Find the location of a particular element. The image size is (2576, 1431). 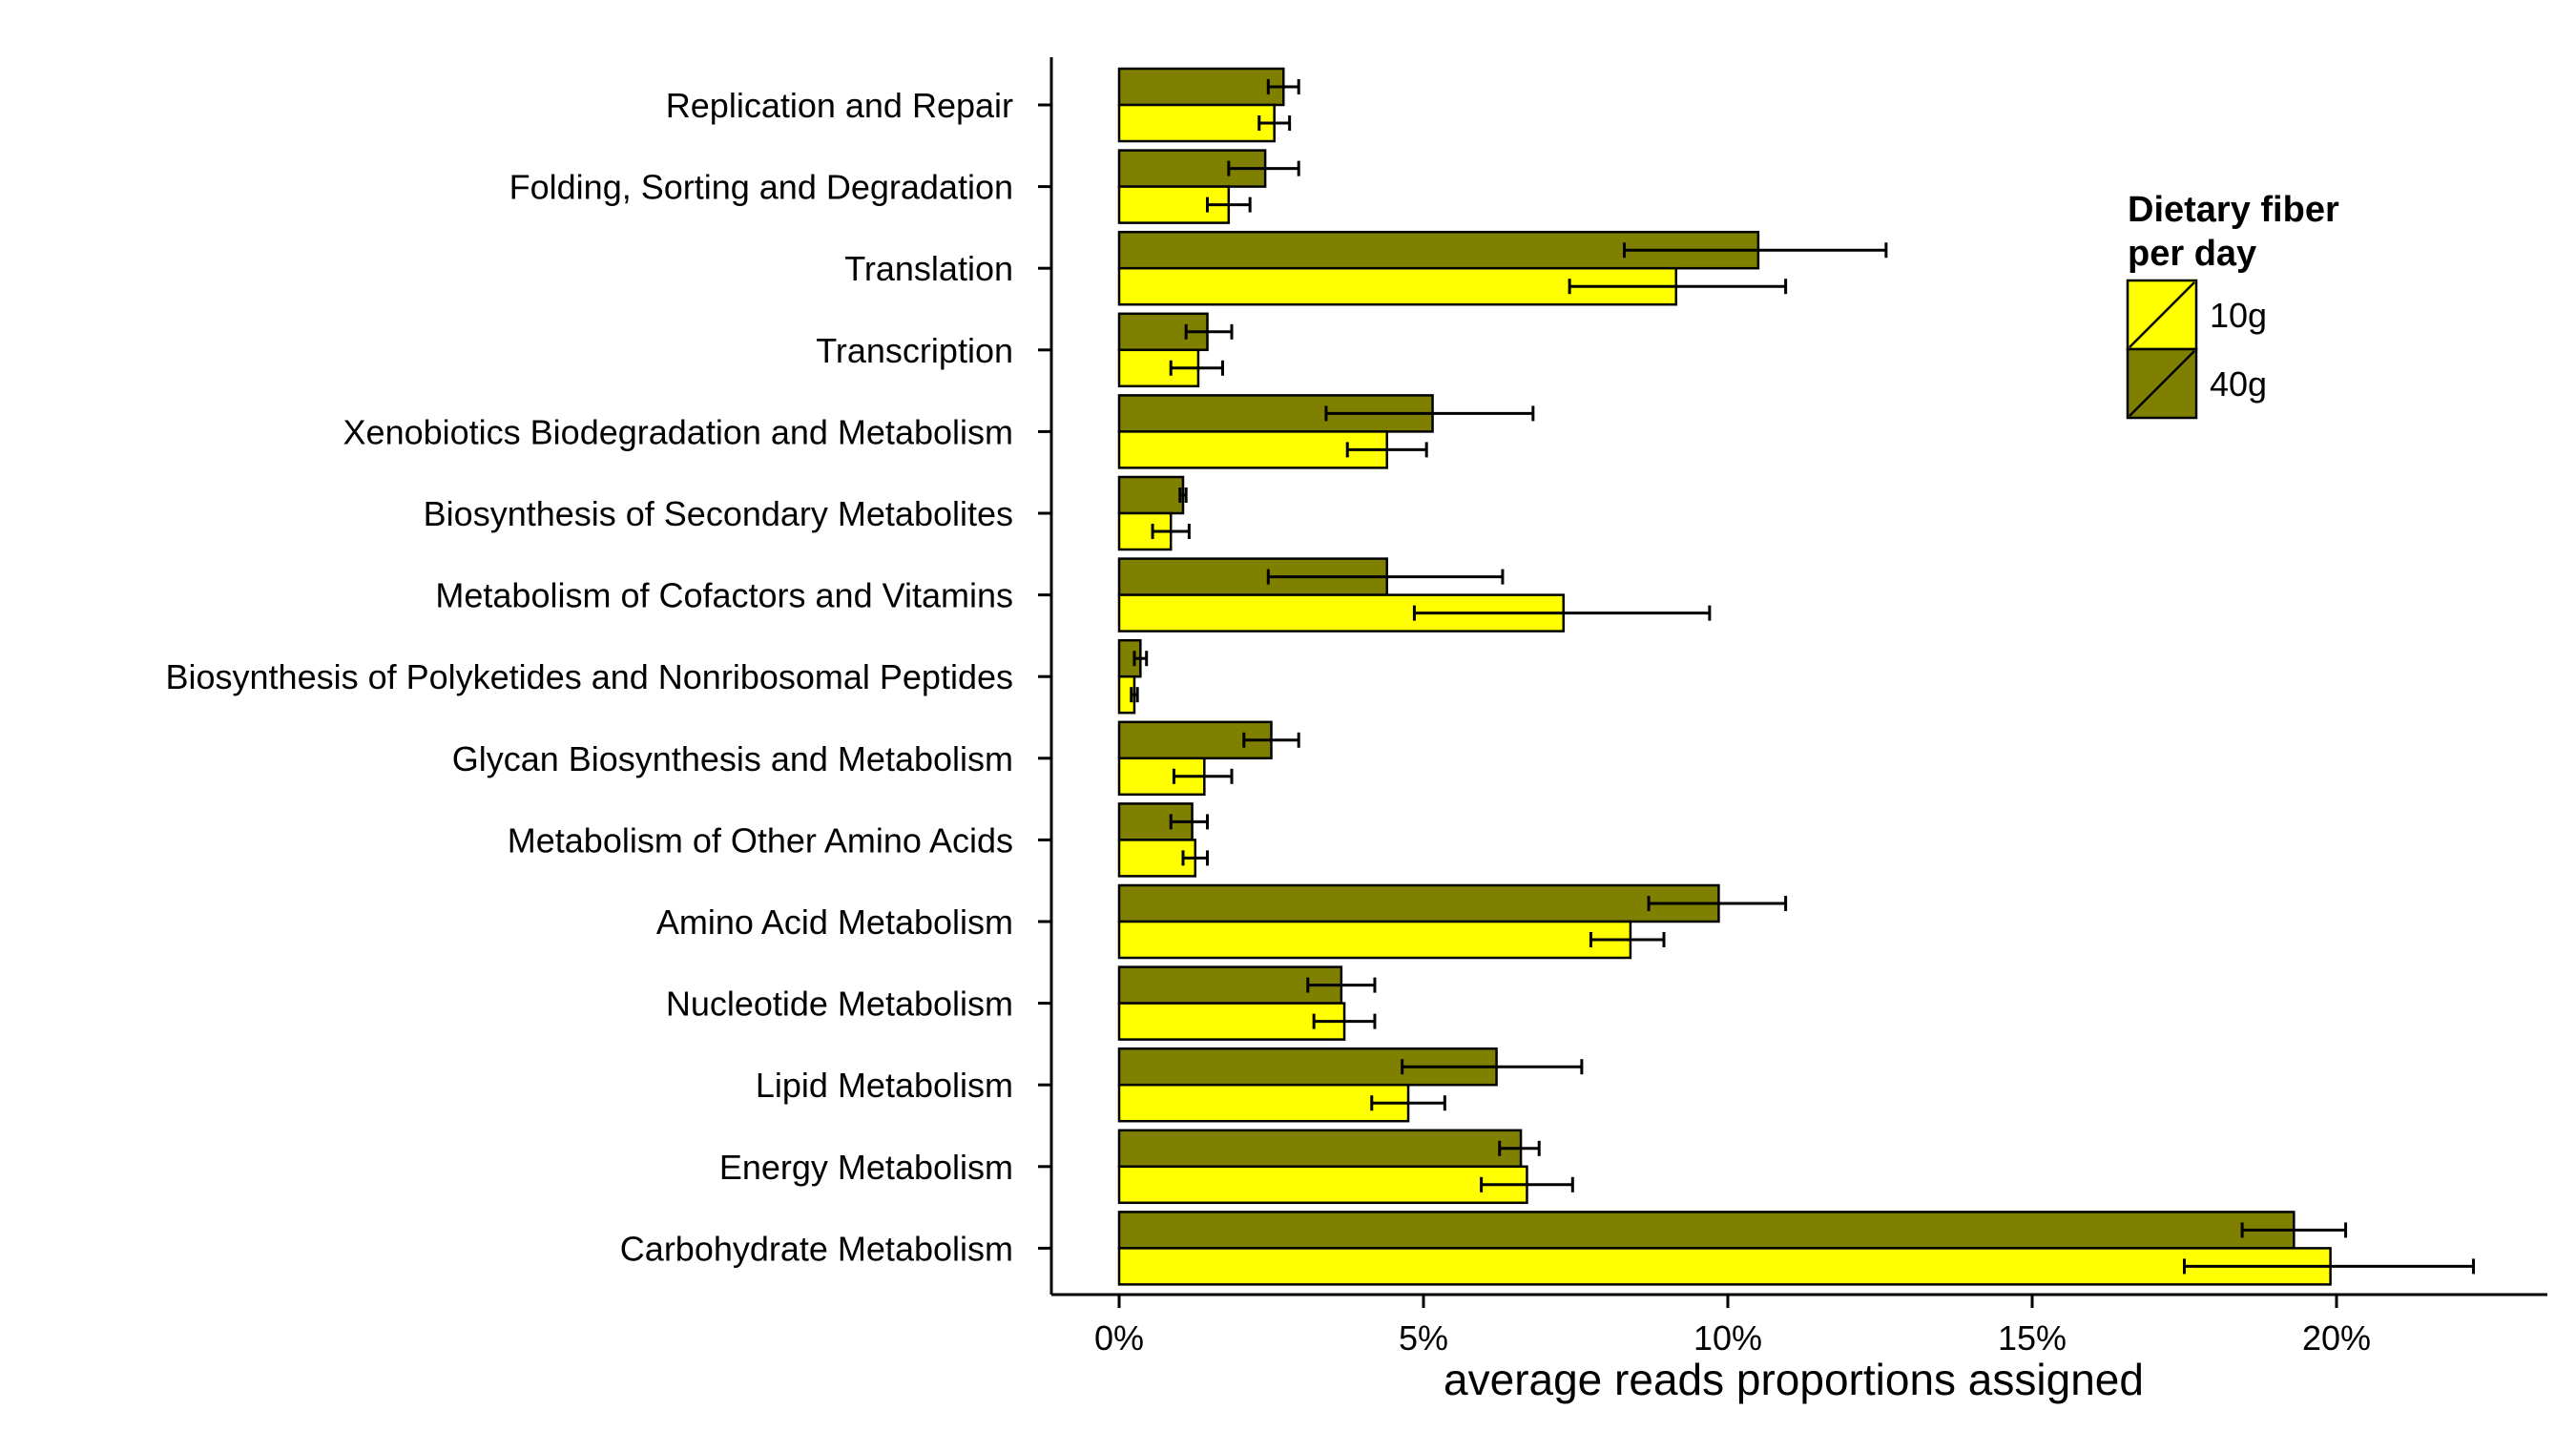

error-bar-40g-metabolism-of-other-amino-acids is located at coordinates (1189, 822).